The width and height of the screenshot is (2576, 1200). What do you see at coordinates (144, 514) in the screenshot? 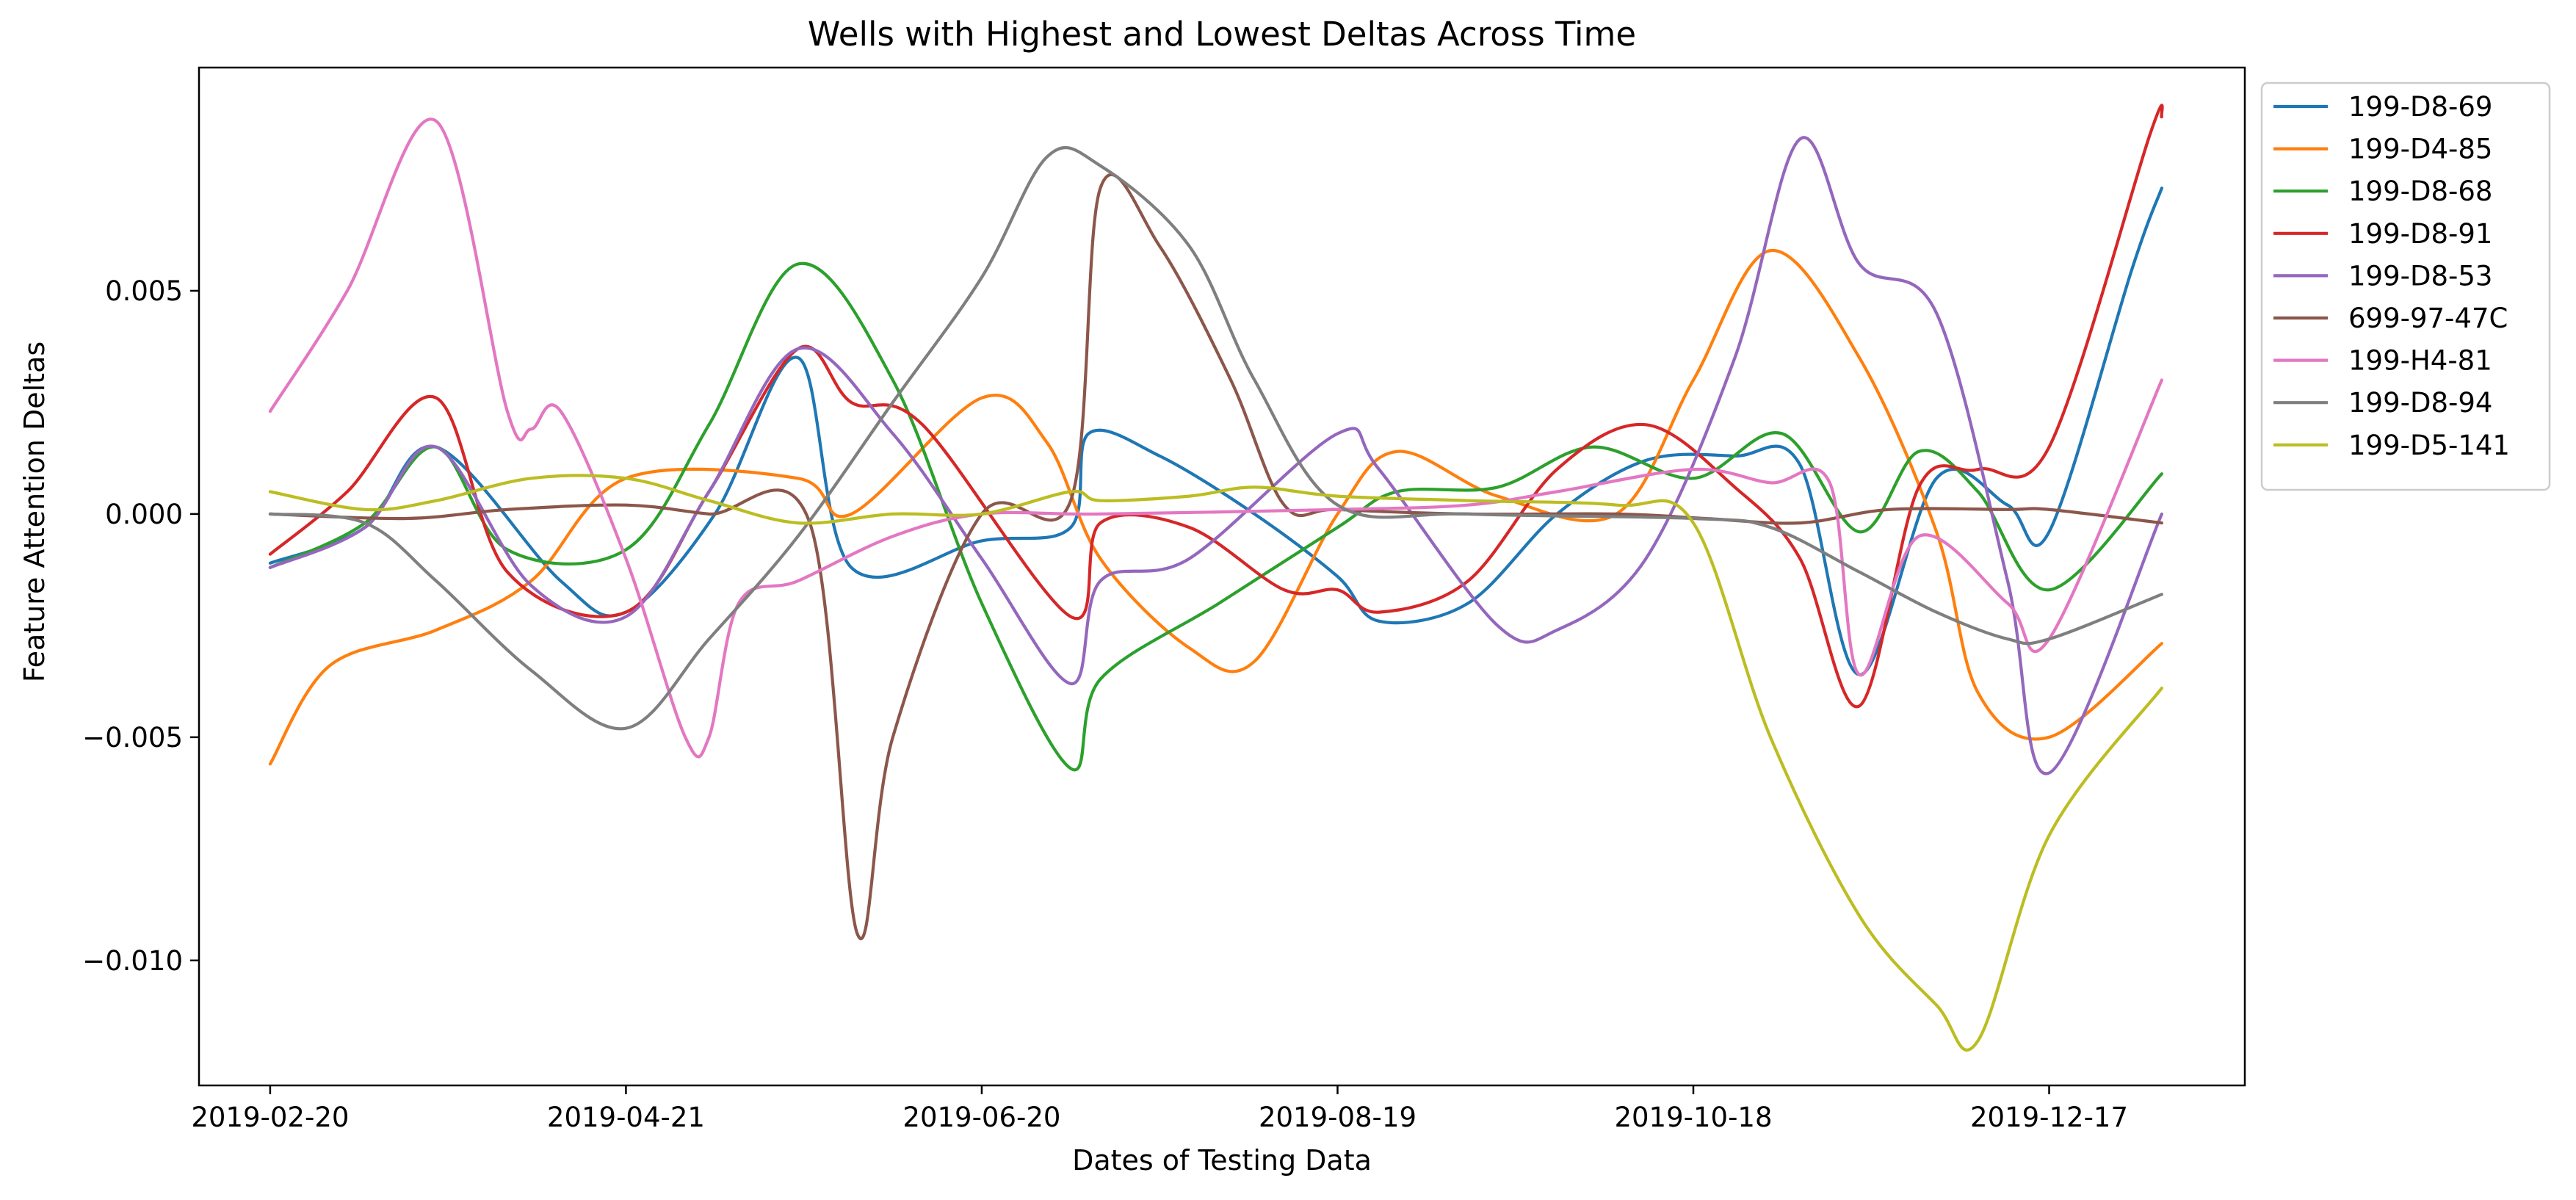
I see `y-tick-label: 0.000` at bounding box center [144, 514].